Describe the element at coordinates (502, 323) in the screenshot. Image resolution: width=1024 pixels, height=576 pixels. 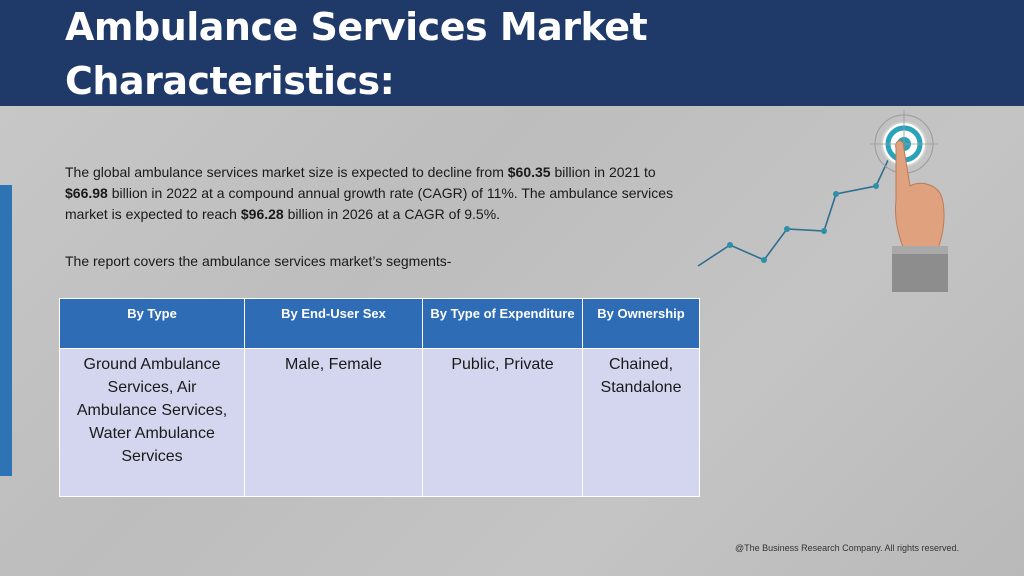
I see `header-by-type-of-expenditure: By Type of Expenditure` at that location.